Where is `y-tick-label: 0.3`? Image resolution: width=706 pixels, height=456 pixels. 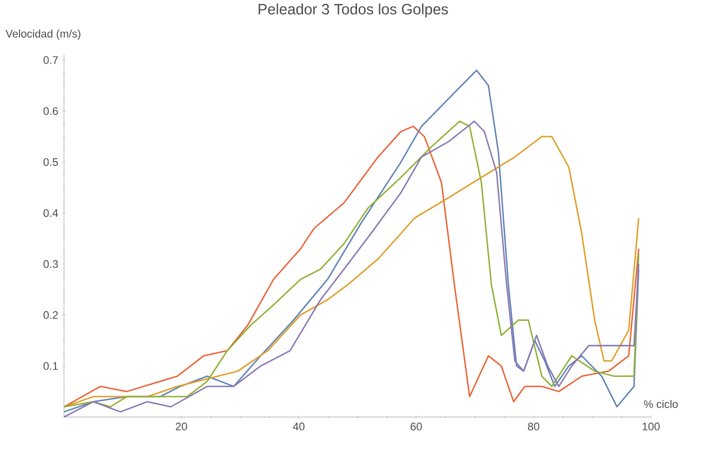 y-tick-label: 0.3 is located at coordinates (51, 264).